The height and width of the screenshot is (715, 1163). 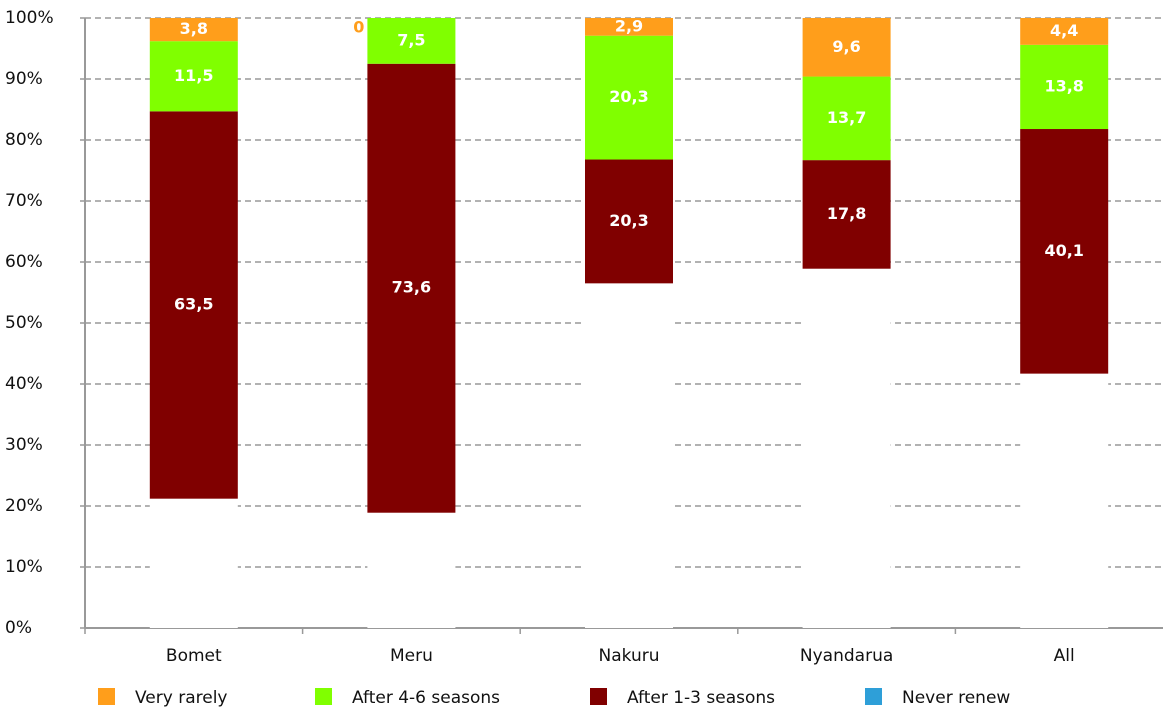 What do you see at coordinates (24, 384) in the screenshot?
I see `y-tick-label: 40%` at bounding box center [24, 384].